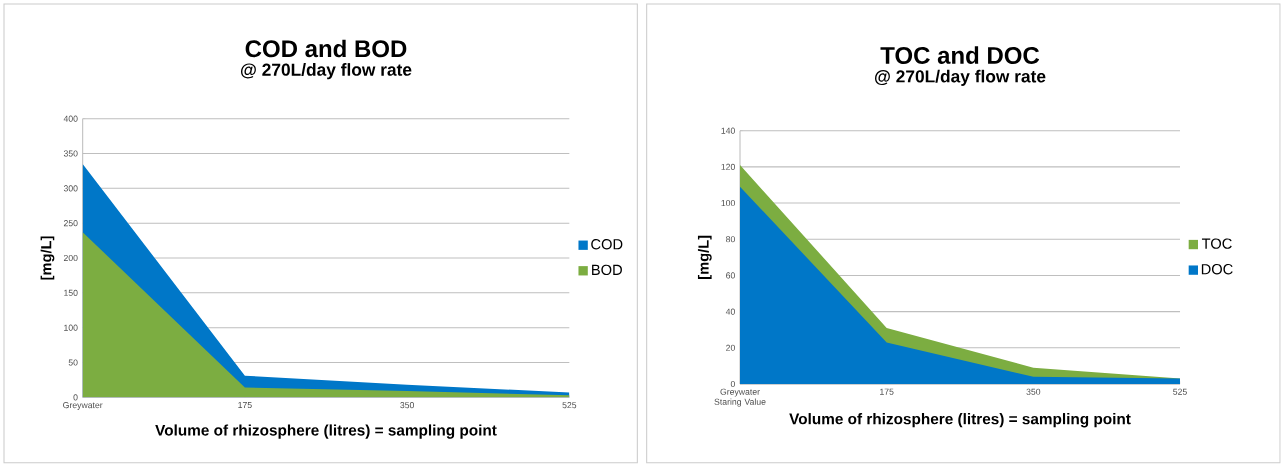 The image size is (1284, 464). I want to click on y-tick-label: 250, so click(70, 223).